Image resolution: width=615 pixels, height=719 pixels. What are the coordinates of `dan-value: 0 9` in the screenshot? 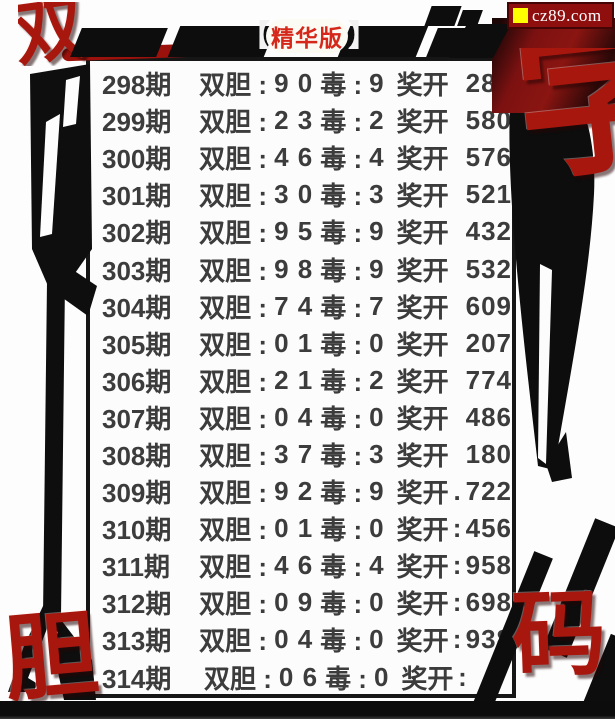 It's located at (294, 602).